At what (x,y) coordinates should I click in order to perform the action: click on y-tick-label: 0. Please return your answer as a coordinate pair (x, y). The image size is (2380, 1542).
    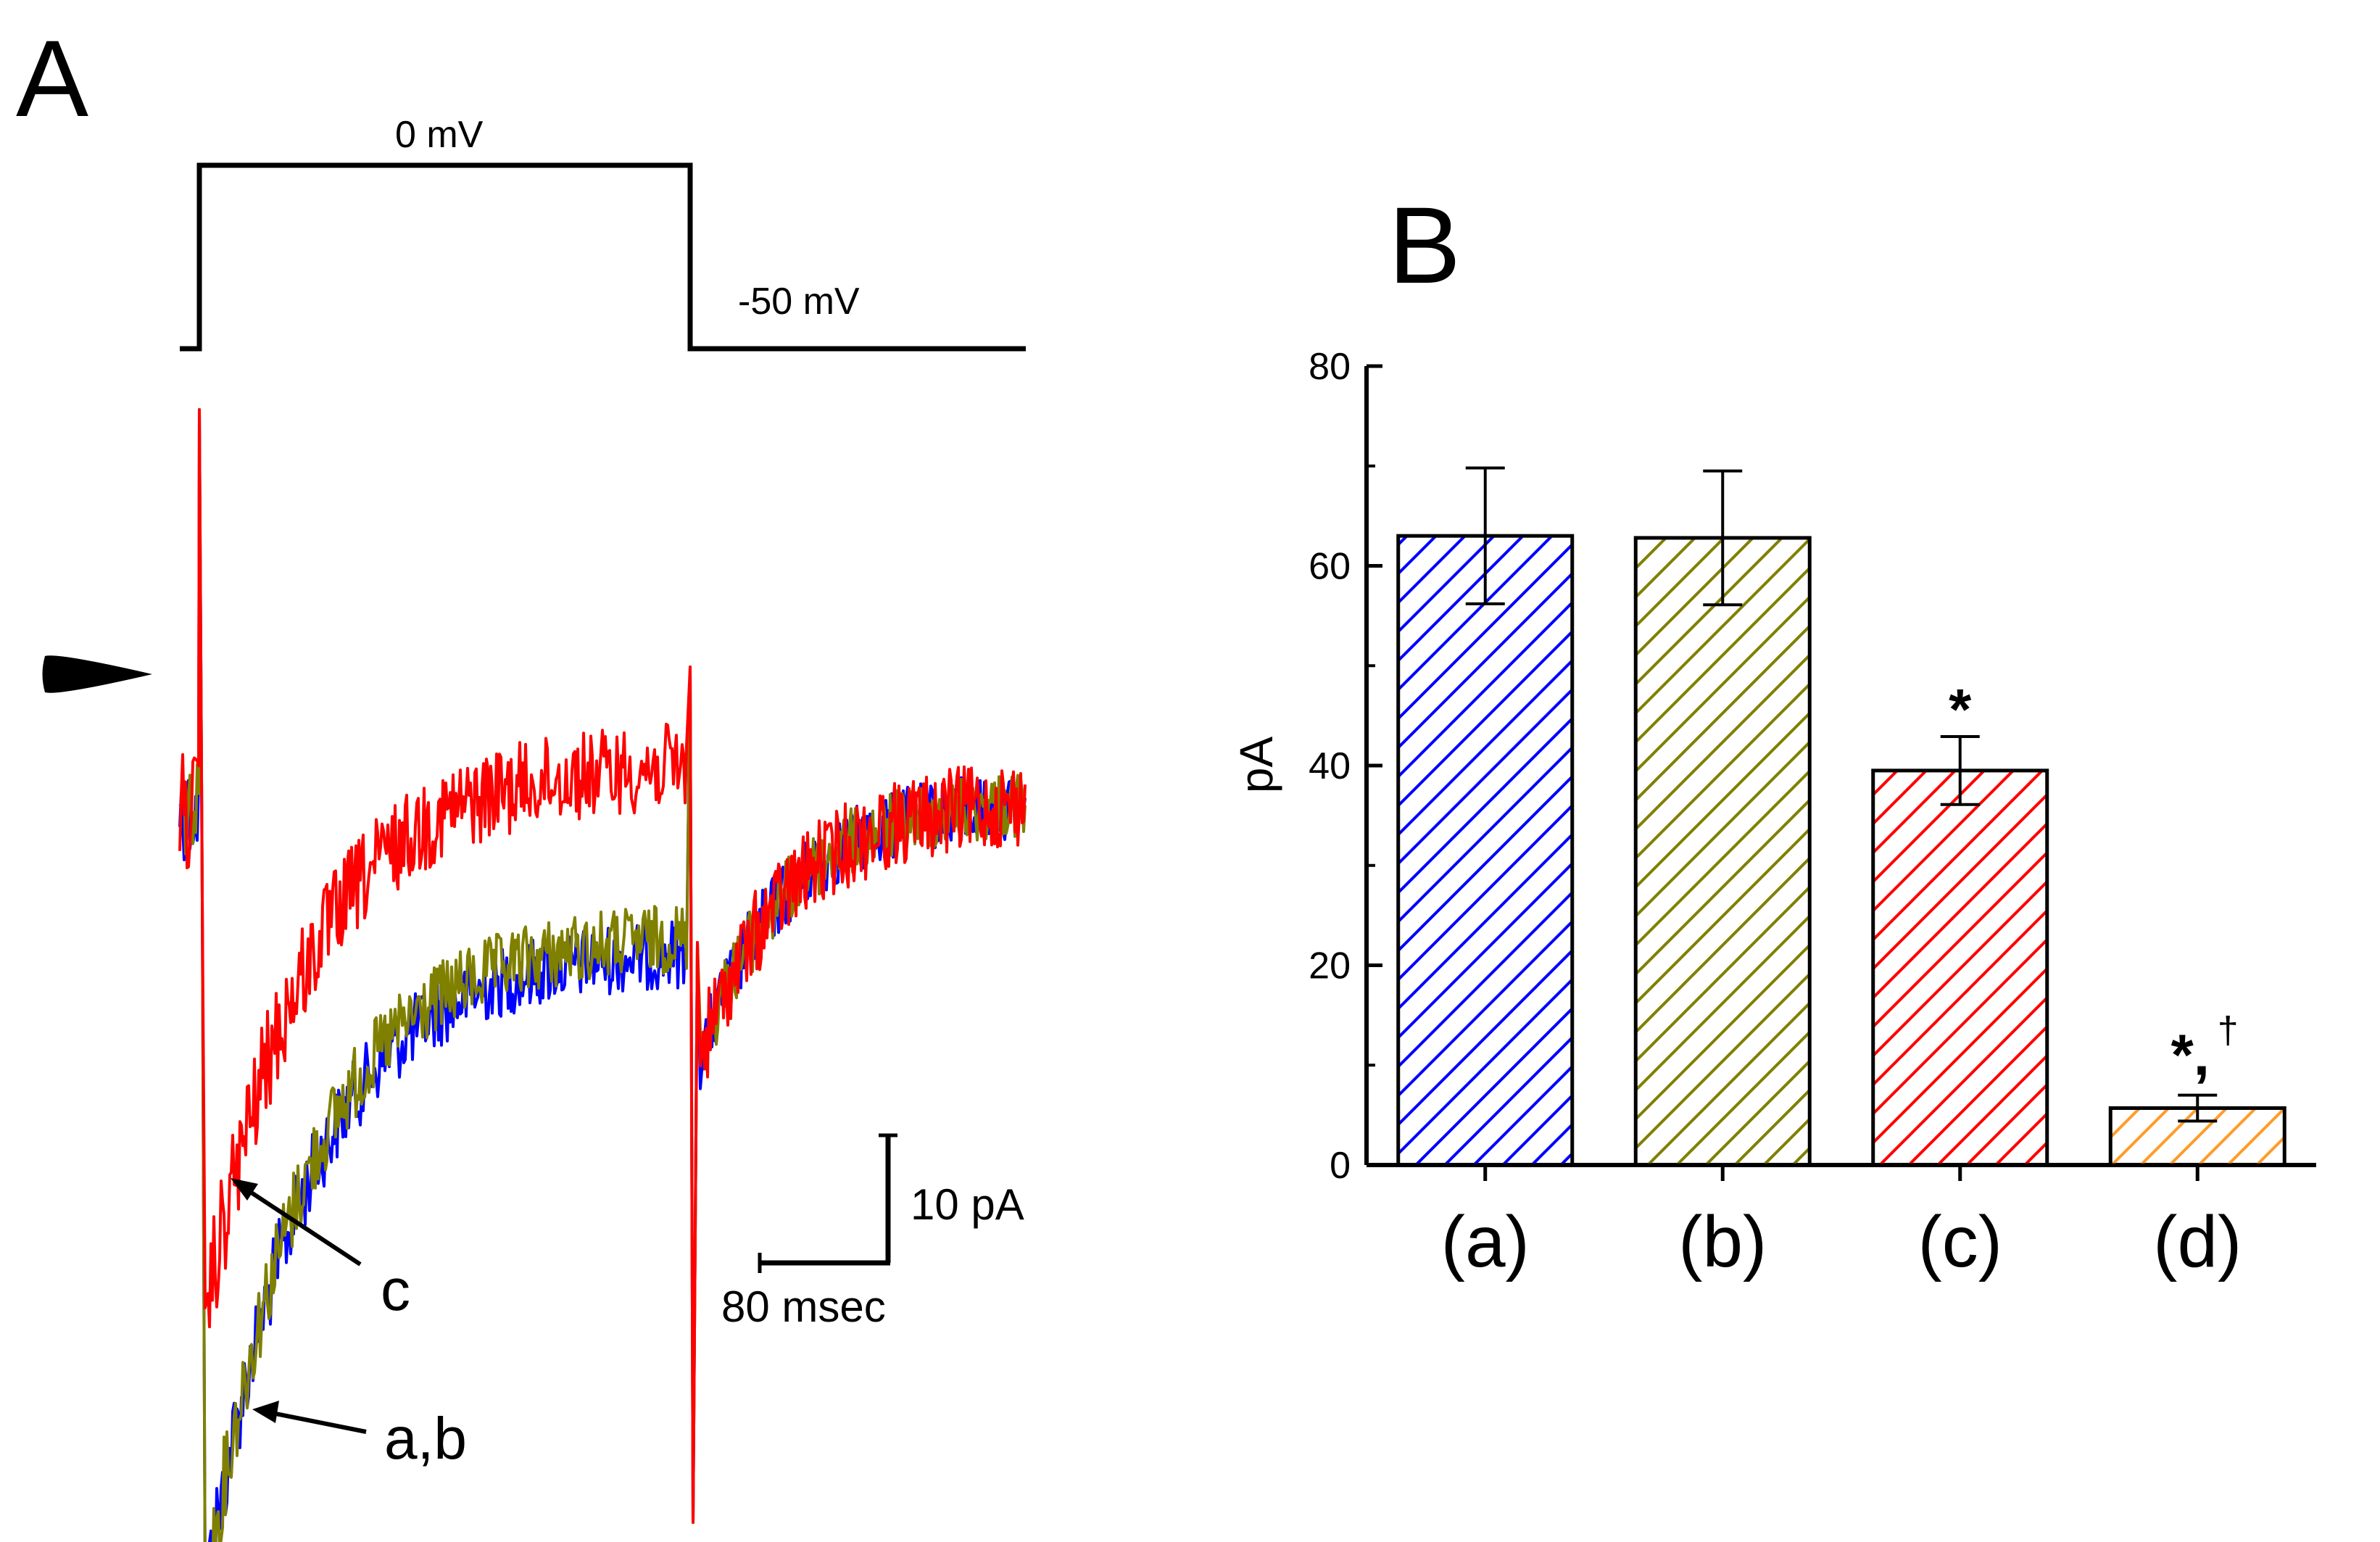
    Looking at the image, I should click on (1340, 1166).